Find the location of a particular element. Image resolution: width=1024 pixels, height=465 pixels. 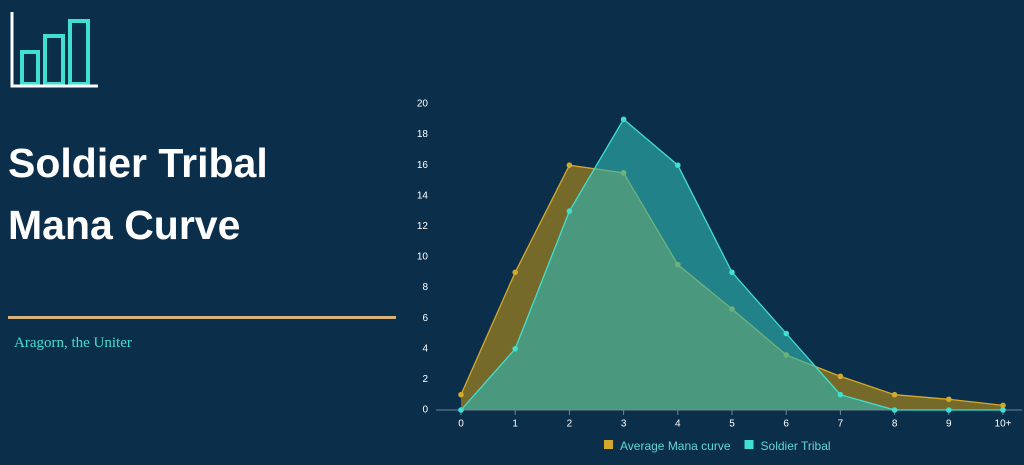

x-tick-label: 6 is located at coordinates (786, 424).